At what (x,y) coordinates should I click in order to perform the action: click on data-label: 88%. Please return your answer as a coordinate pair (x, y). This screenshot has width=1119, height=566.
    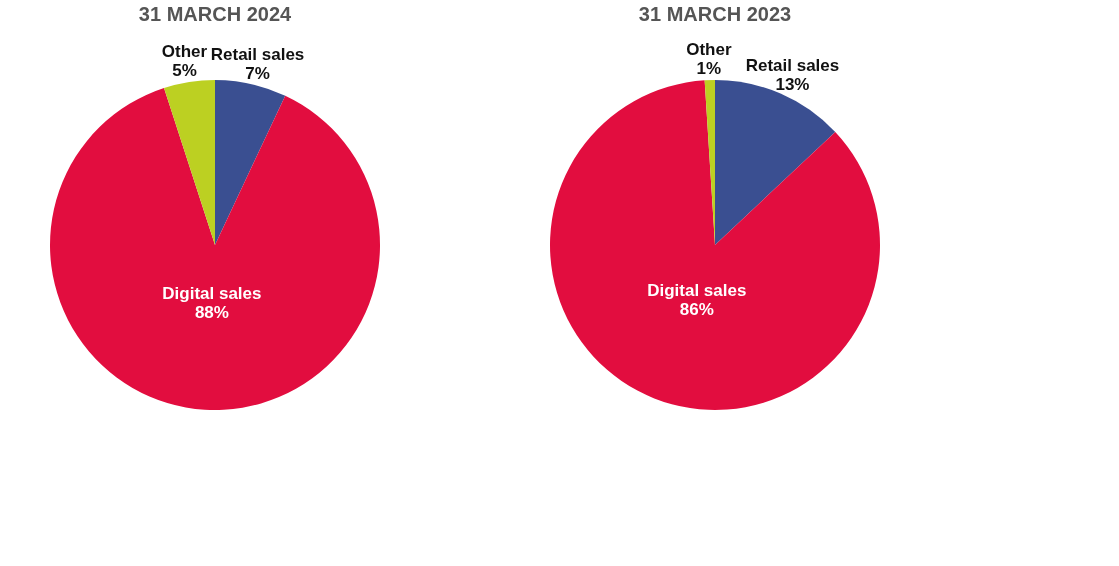
    Looking at the image, I should click on (211, 313).